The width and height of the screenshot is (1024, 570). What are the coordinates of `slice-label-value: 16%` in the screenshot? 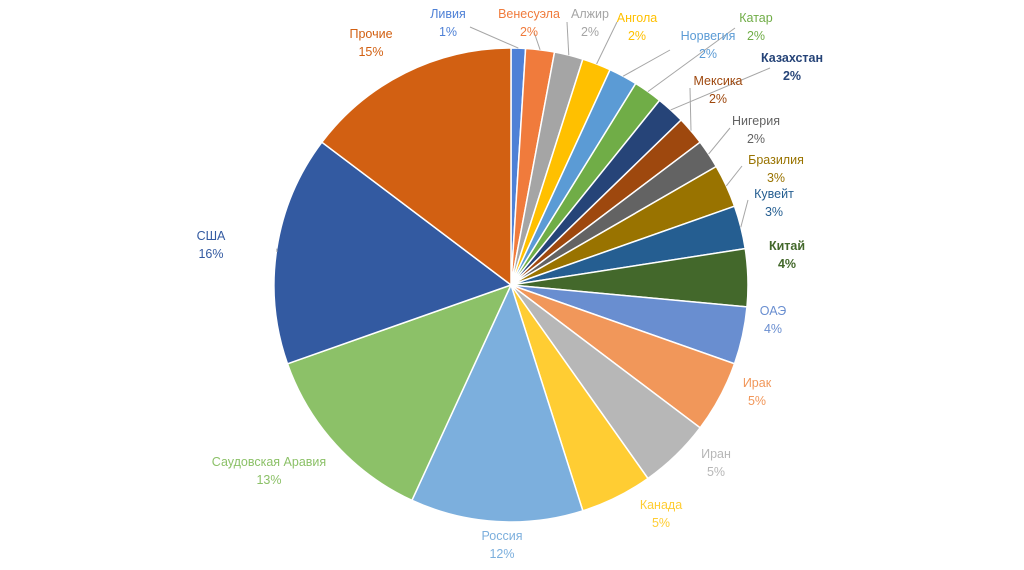 It's located at (210, 254).